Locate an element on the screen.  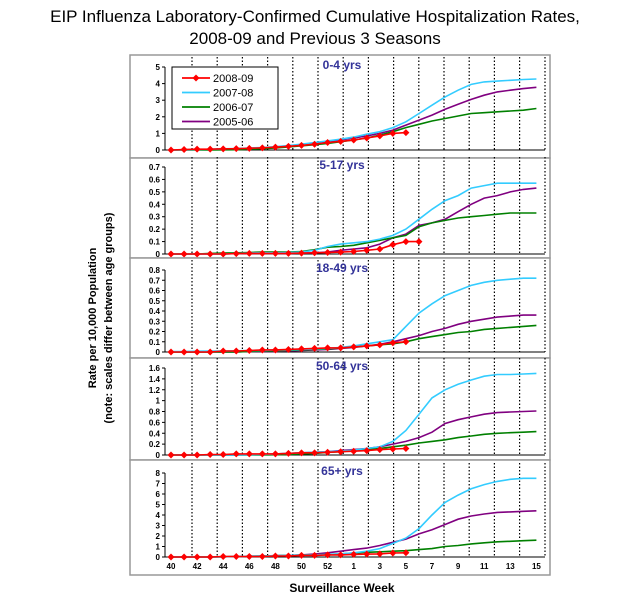
y-axis-label-line1: Rate per 10,000 Population is located at coordinates (93, 317).